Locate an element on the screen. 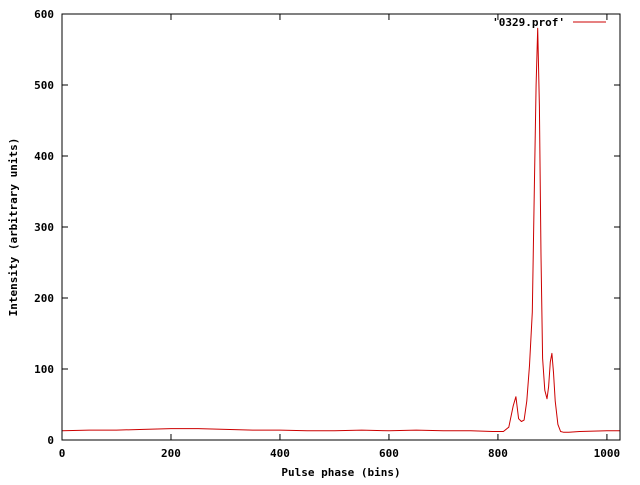 This screenshot has width=640, height=485. y-tick-label: 600 is located at coordinates (44, 14).